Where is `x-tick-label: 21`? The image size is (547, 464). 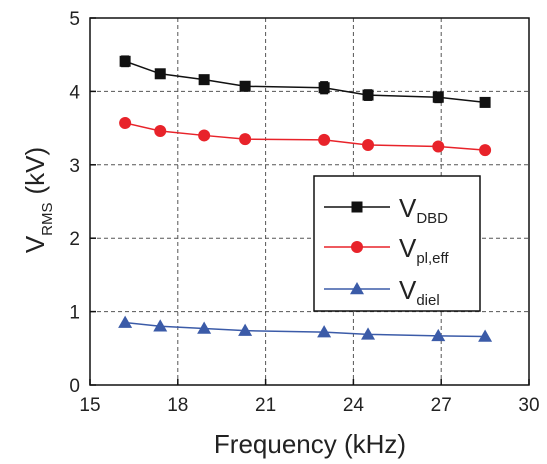 x-tick-label: 21 is located at coordinates (265, 405).